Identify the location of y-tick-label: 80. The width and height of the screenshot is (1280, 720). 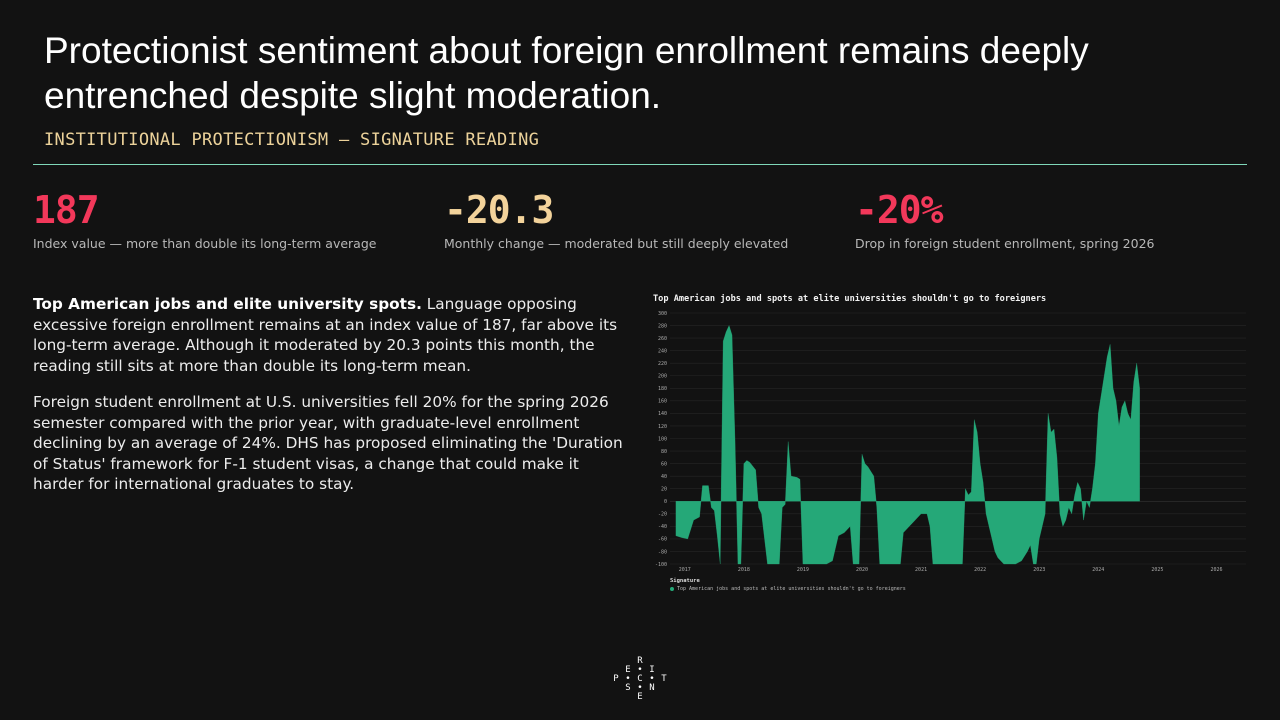
(664, 452).